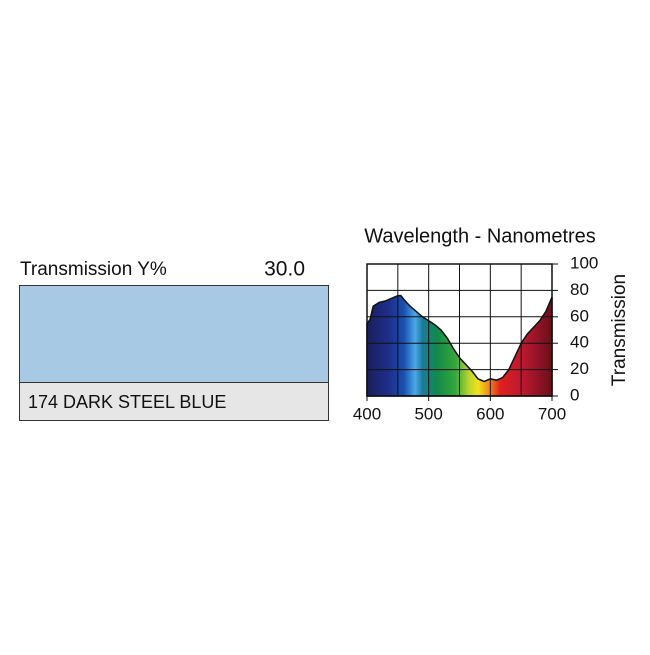  What do you see at coordinates (93, 269) in the screenshot?
I see `transmission-label: Transmission Y%` at bounding box center [93, 269].